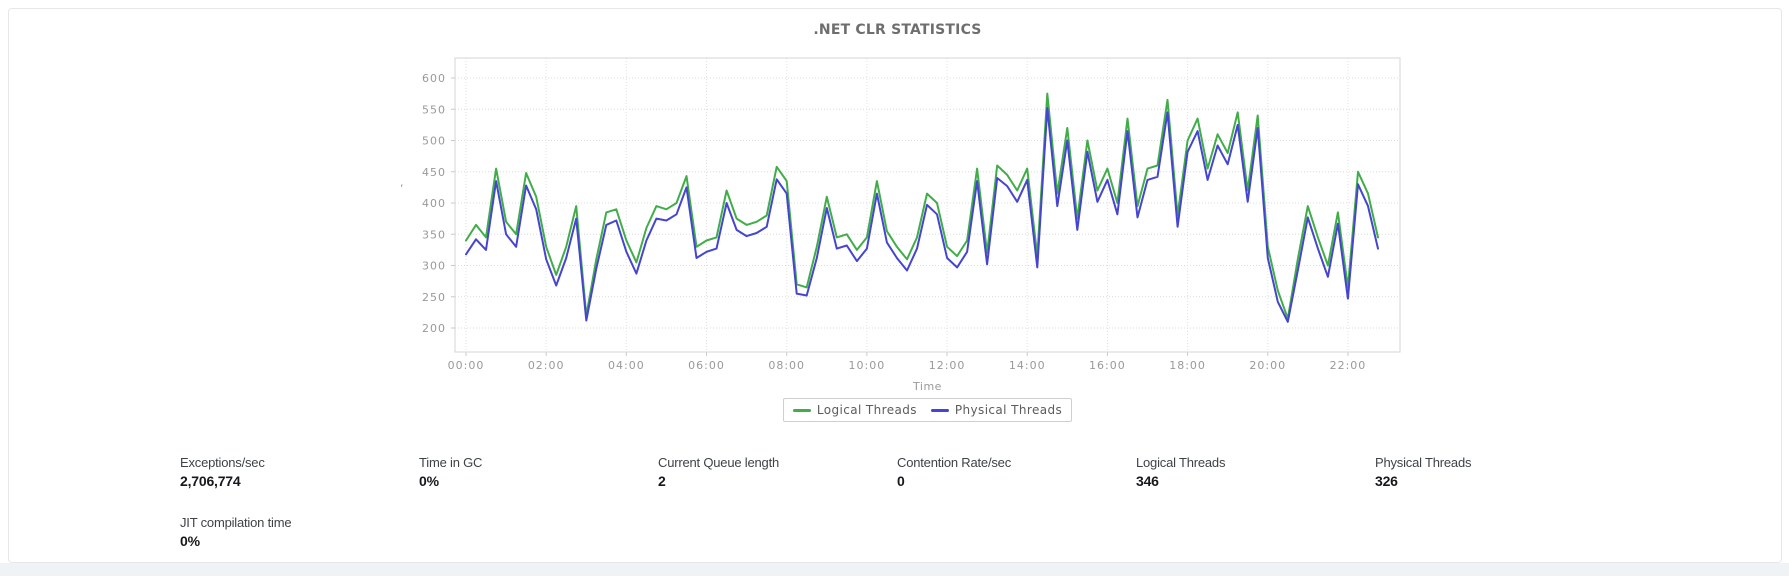 Image resolution: width=1789 pixels, height=576 pixels. I want to click on y-axis-title: ,, so click(402, 182).